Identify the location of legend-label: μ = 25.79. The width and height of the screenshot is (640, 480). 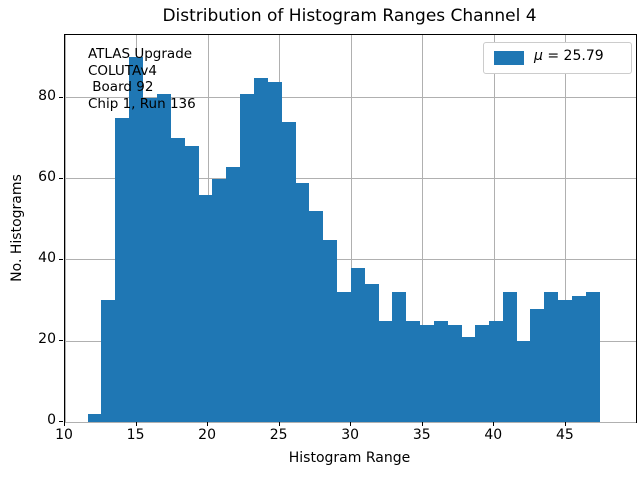
(569, 56).